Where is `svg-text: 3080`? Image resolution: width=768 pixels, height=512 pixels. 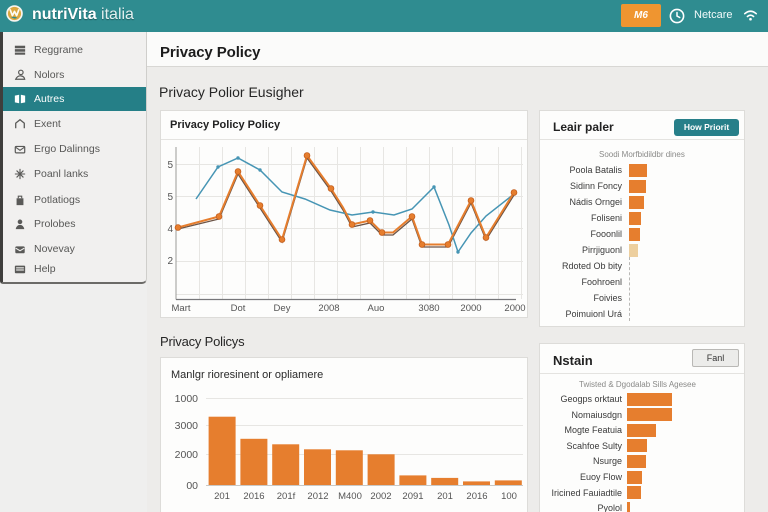
svg-text: 3080 is located at coordinates (428, 308).